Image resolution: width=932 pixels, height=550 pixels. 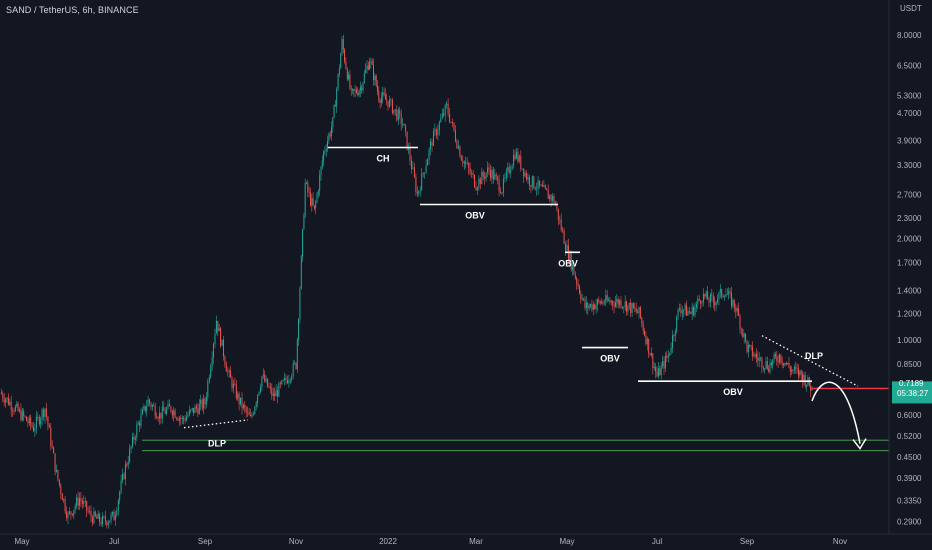 What do you see at coordinates (909, 262) in the screenshot?
I see `price-tick-label: 1.7000` at bounding box center [909, 262].